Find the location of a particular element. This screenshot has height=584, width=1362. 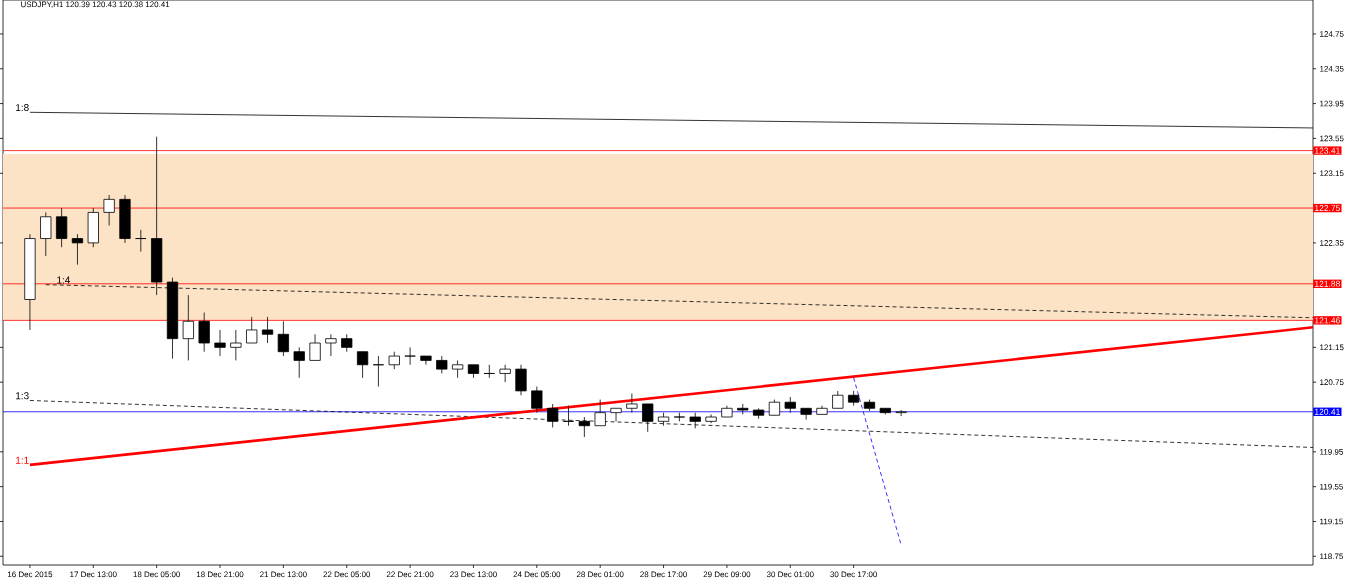

ref-line-label: 123.41 is located at coordinates (1327, 150).